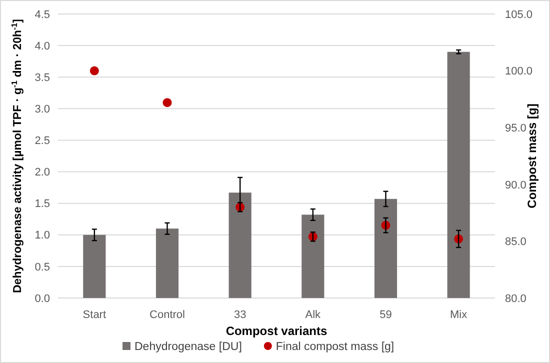  What do you see at coordinates (42, 46) in the screenshot?
I see `y-tick-label: 4.0` at bounding box center [42, 46].